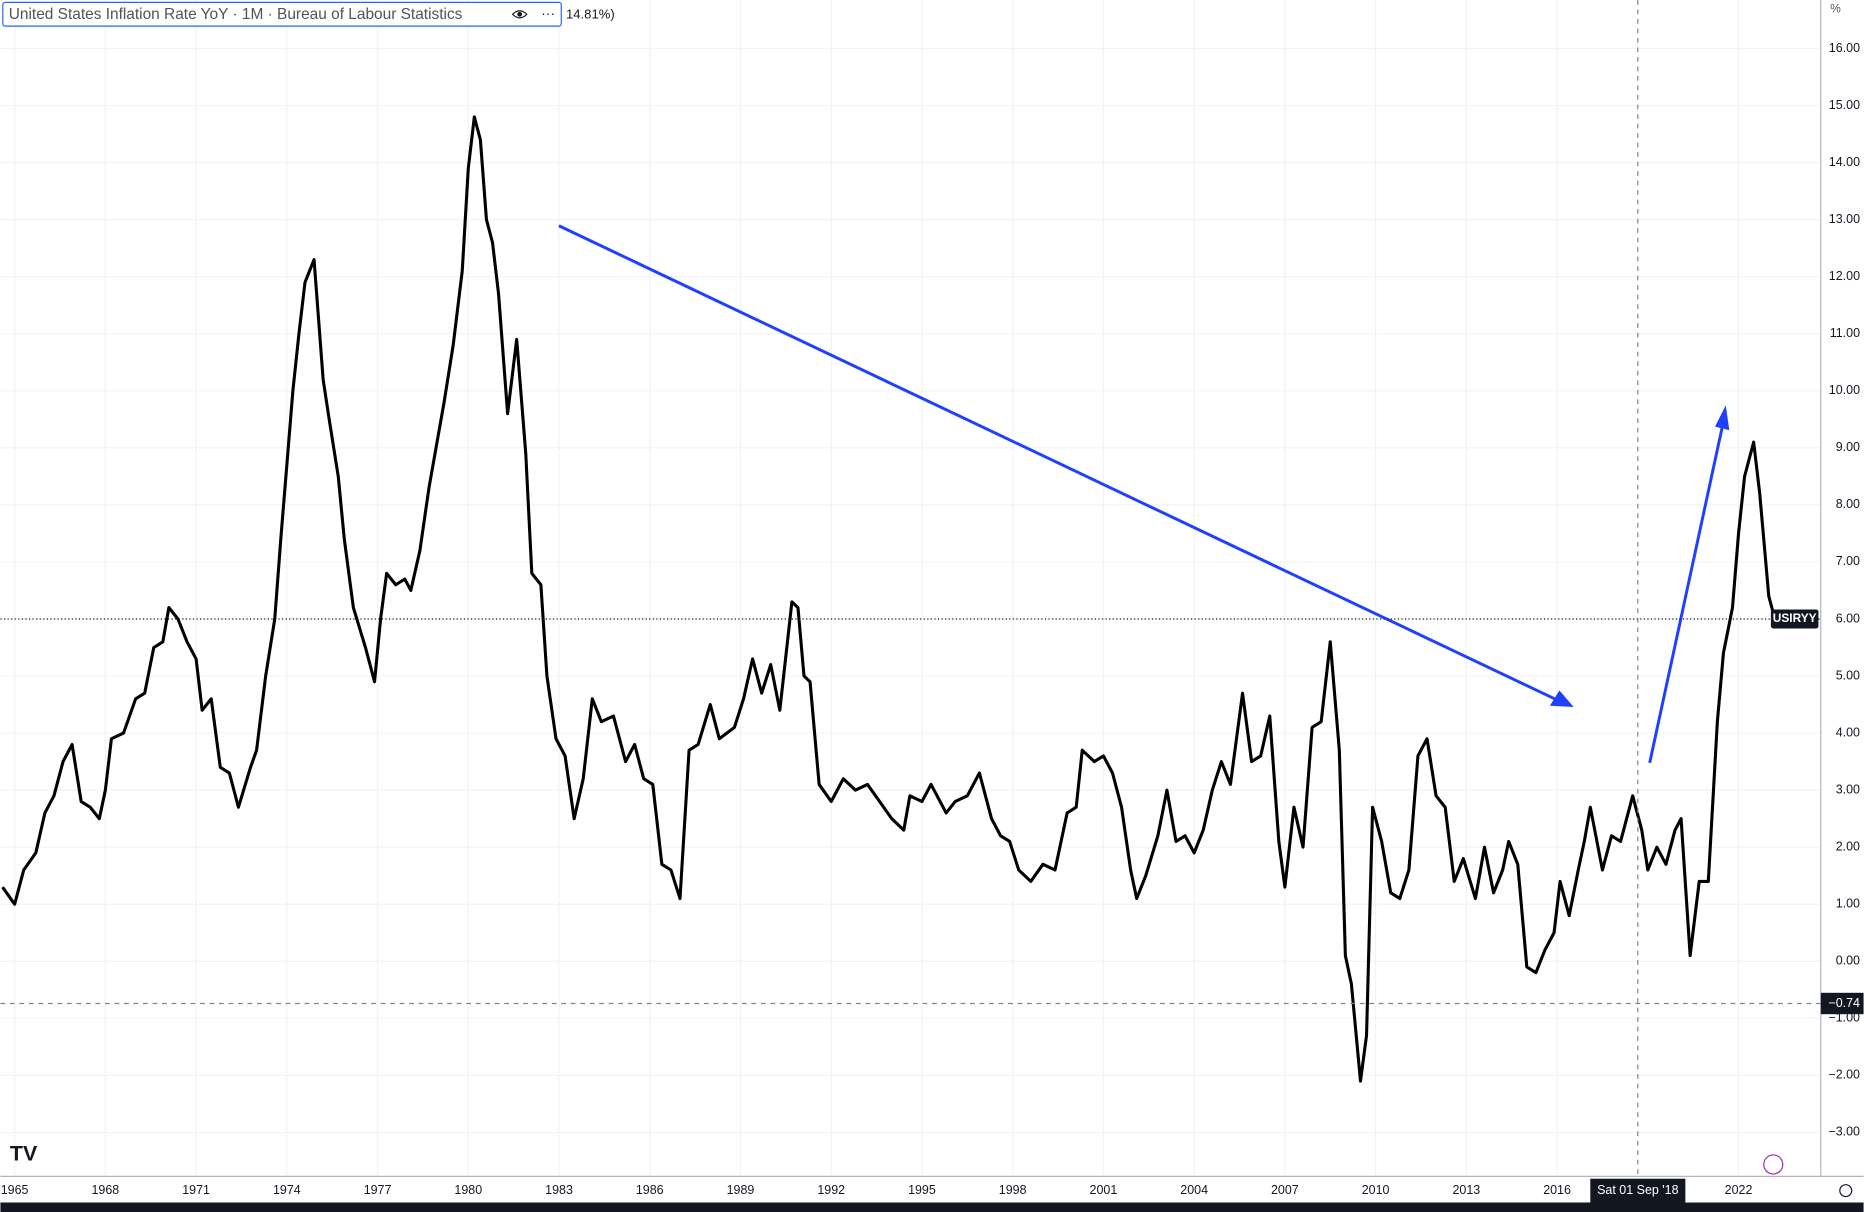  What do you see at coordinates (1848, 618) in the screenshot?
I see `y-tick-label: 6.00` at bounding box center [1848, 618].